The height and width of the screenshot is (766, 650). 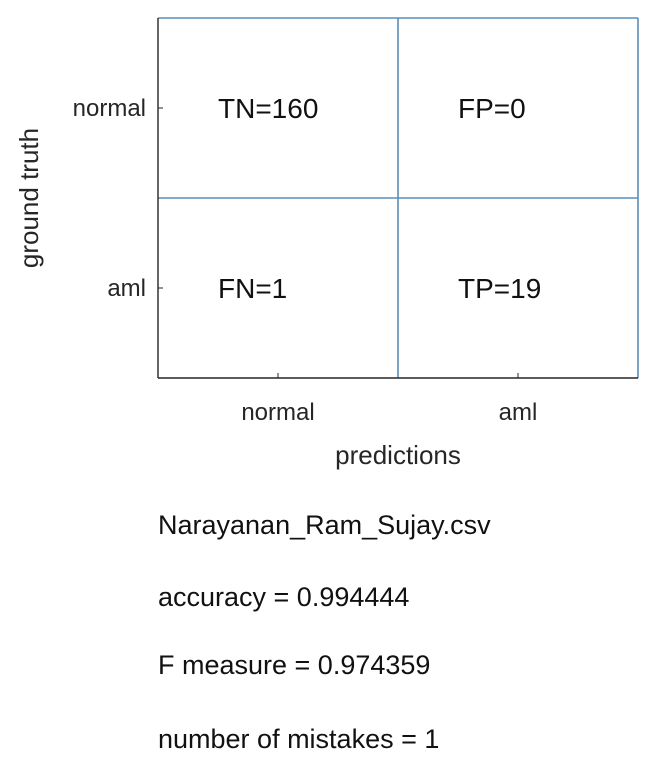 I want to click on x-tick-label: aml, so click(x=518, y=412).